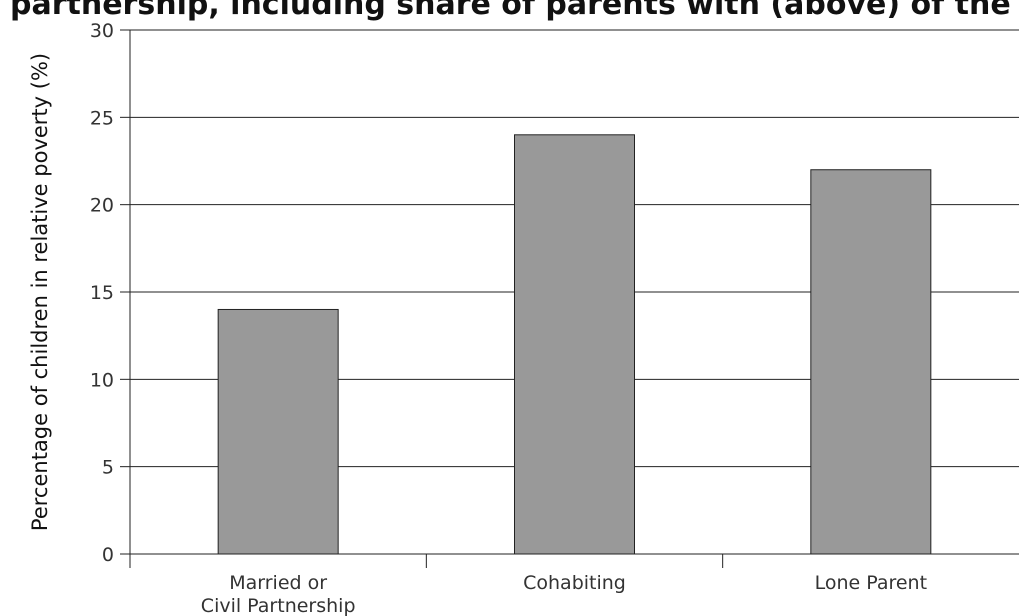  What do you see at coordinates (108, 555) in the screenshot?
I see `y-tick-label: 0` at bounding box center [108, 555].